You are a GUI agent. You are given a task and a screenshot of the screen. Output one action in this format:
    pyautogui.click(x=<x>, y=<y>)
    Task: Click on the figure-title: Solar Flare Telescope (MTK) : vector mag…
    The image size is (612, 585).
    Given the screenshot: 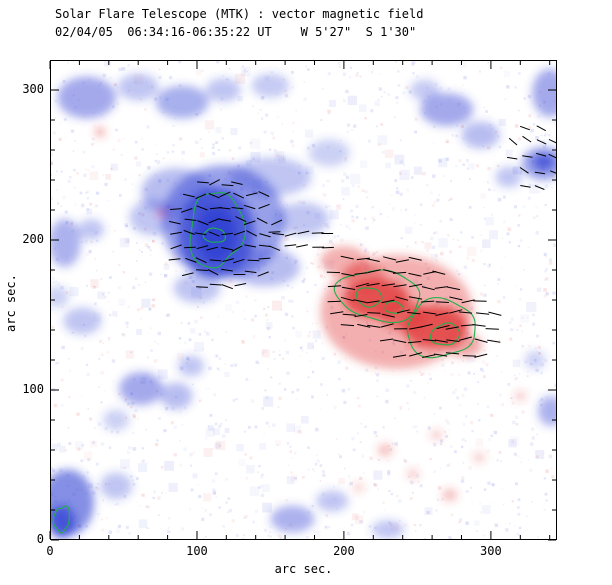 What is the action you would take?
    pyautogui.click(x=239, y=14)
    